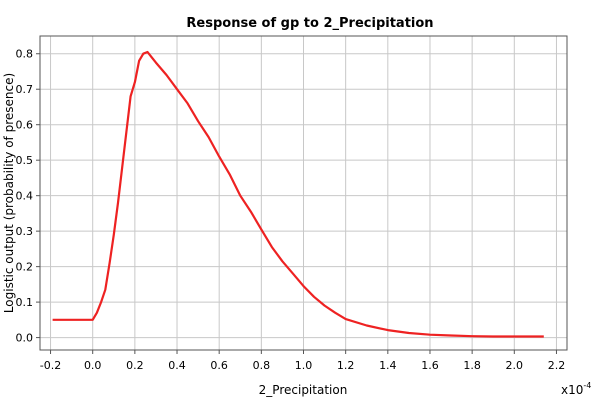 Image resolution: width=600 pixels, height=400 pixels. I want to click on y-tick-label: 0.5, so click(25, 160).